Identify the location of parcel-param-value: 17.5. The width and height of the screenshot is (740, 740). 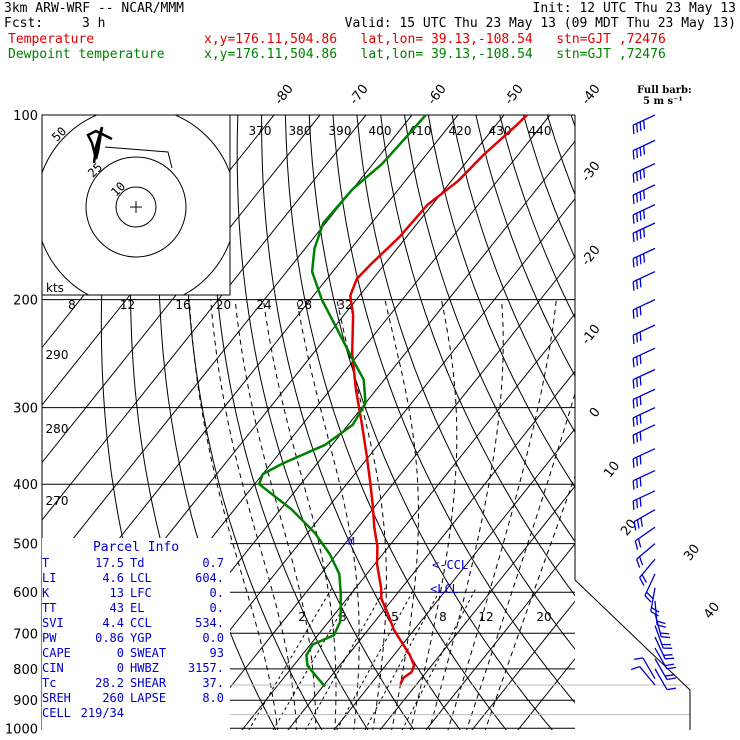
(109, 563).